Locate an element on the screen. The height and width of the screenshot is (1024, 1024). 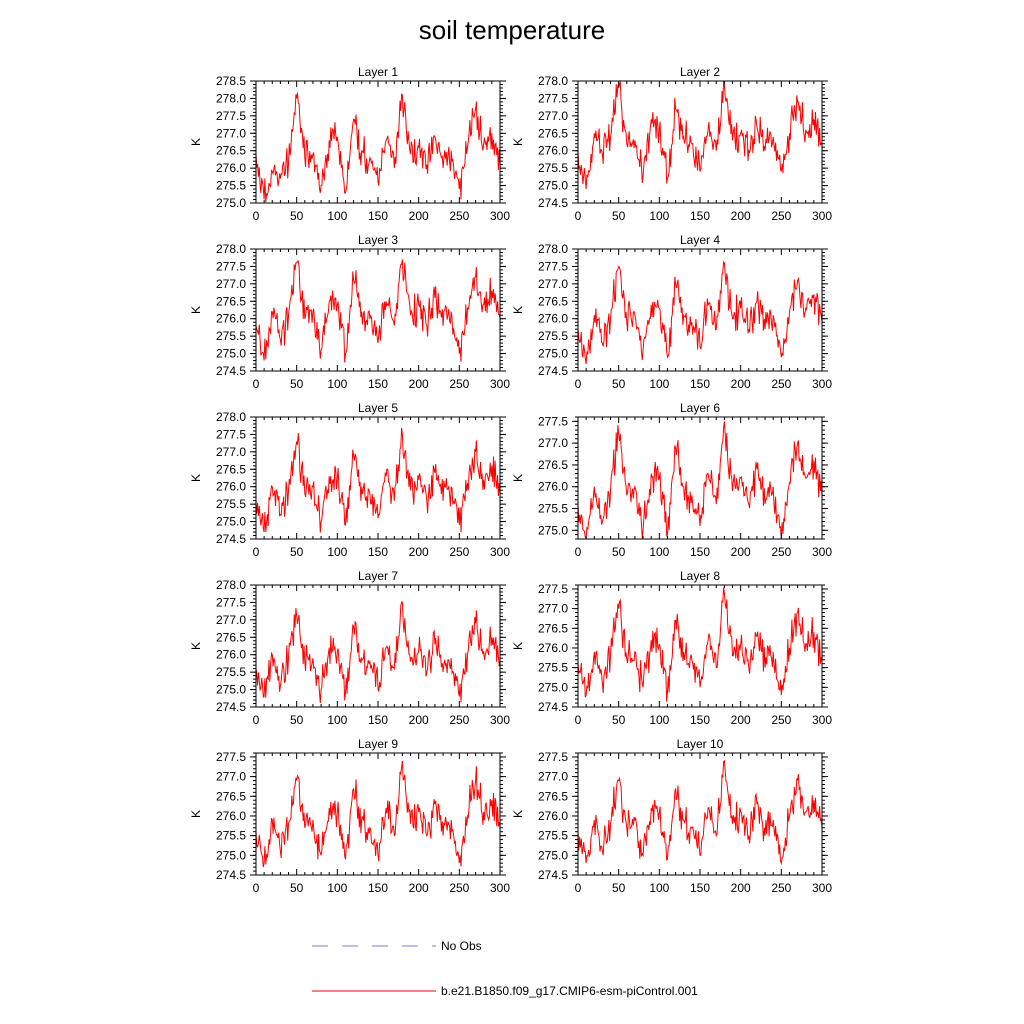
panel-title: Layer 5 is located at coordinates (378, 408).